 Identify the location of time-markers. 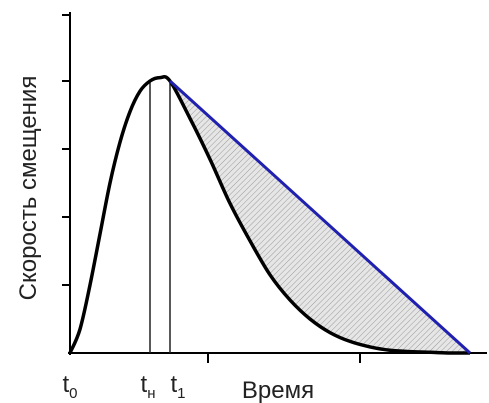
(160, 217).